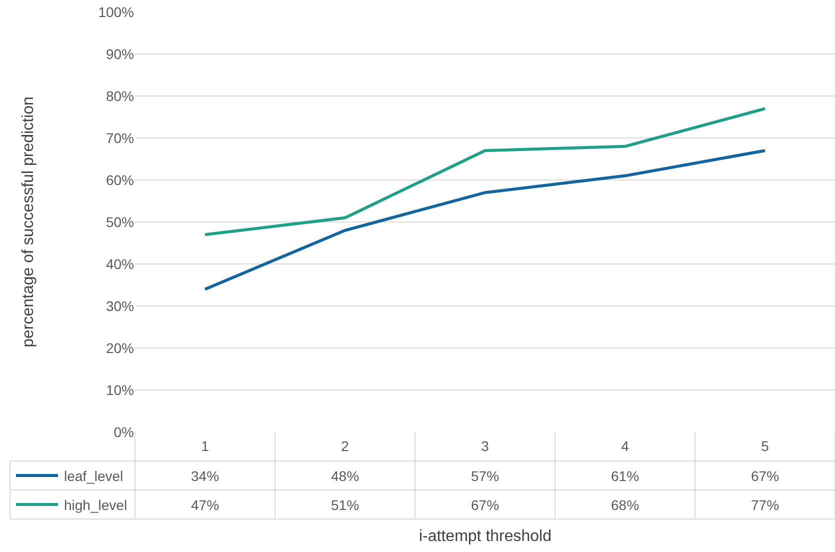 Image resolution: width=835 pixels, height=552 pixels. What do you see at coordinates (120, 96) in the screenshot?
I see `y-tick-label: 80%` at bounding box center [120, 96].